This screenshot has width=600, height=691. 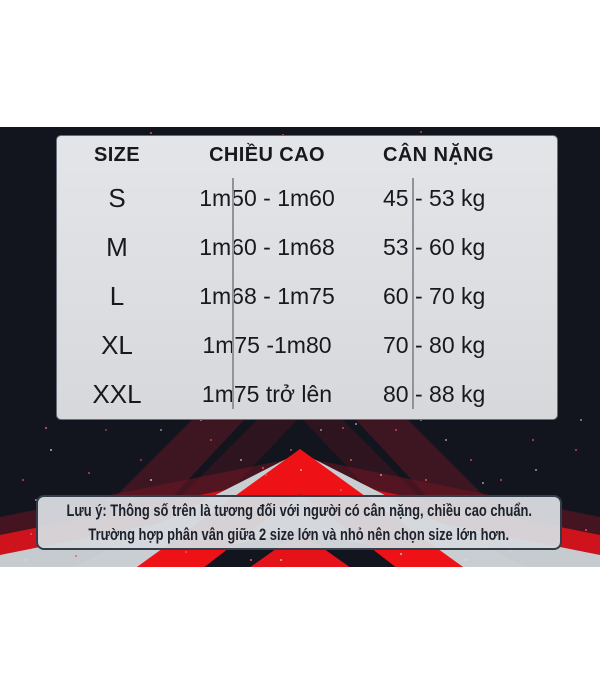 I want to click on weight-cell: 70 - 80 kg, so click(x=434, y=345).